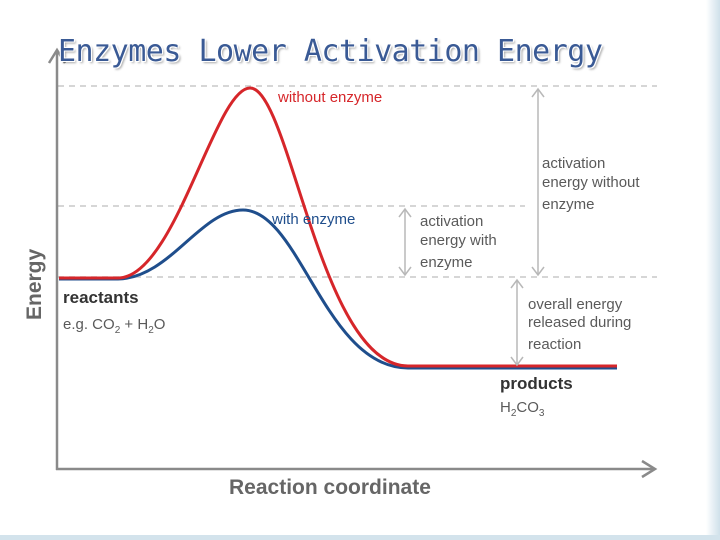 This screenshot has width=720, height=540. What do you see at coordinates (649, 469) in the screenshot?
I see `x-axis-arrowhead` at bounding box center [649, 469].